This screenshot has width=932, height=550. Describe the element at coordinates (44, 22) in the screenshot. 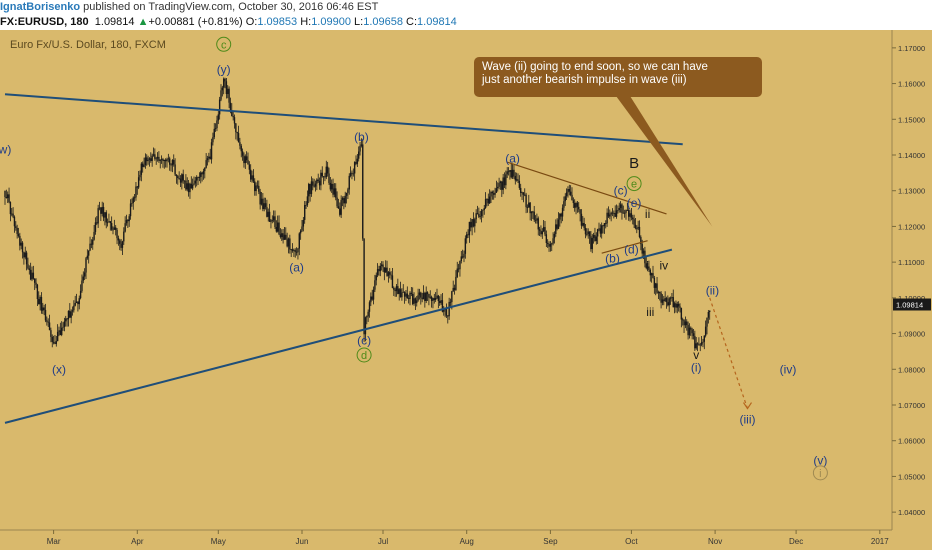

I see `symbol-label: FX:EURUSD, 180` at that location.